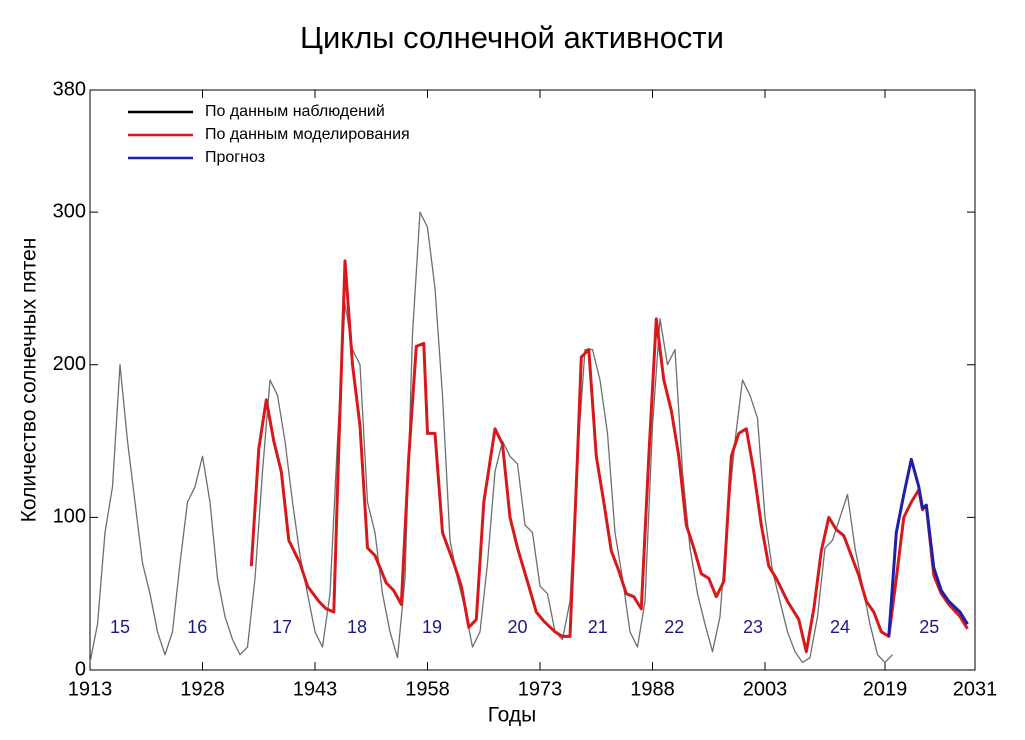 The height and width of the screenshot is (740, 1025). Describe the element at coordinates (90, 689) in the screenshot. I see `x-tick-label: 1913` at that location.